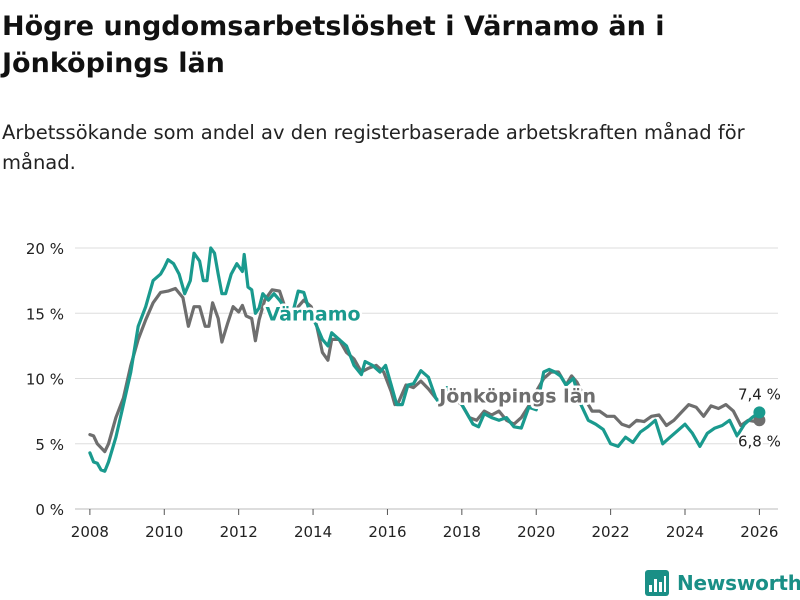  What do you see at coordinates (49, 445) in the screenshot?
I see `y-tick-label: 5 %` at bounding box center [49, 445].